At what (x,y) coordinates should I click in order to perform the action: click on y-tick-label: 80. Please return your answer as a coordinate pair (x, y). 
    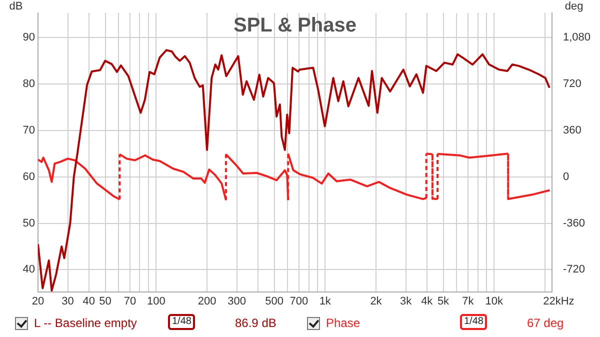
    Looking at the image, I should click on (28, 84).